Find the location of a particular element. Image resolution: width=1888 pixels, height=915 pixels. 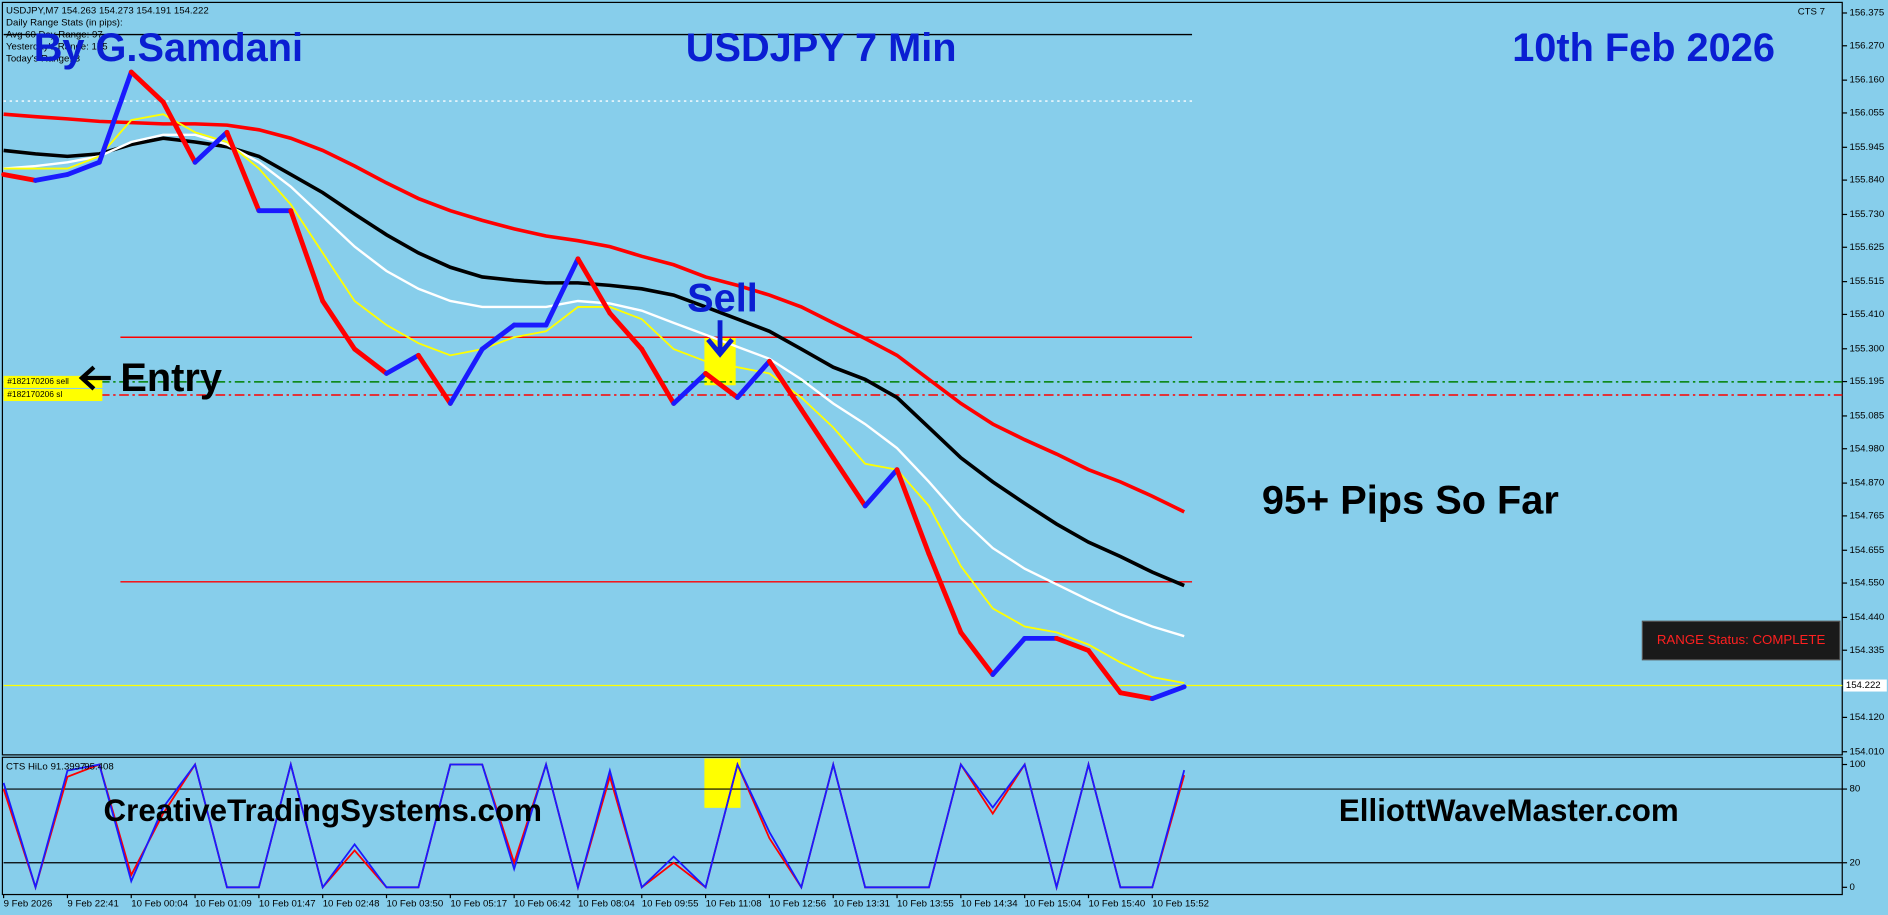

oscillator-title: CTS HiLo is located at coordinates (27, 766).